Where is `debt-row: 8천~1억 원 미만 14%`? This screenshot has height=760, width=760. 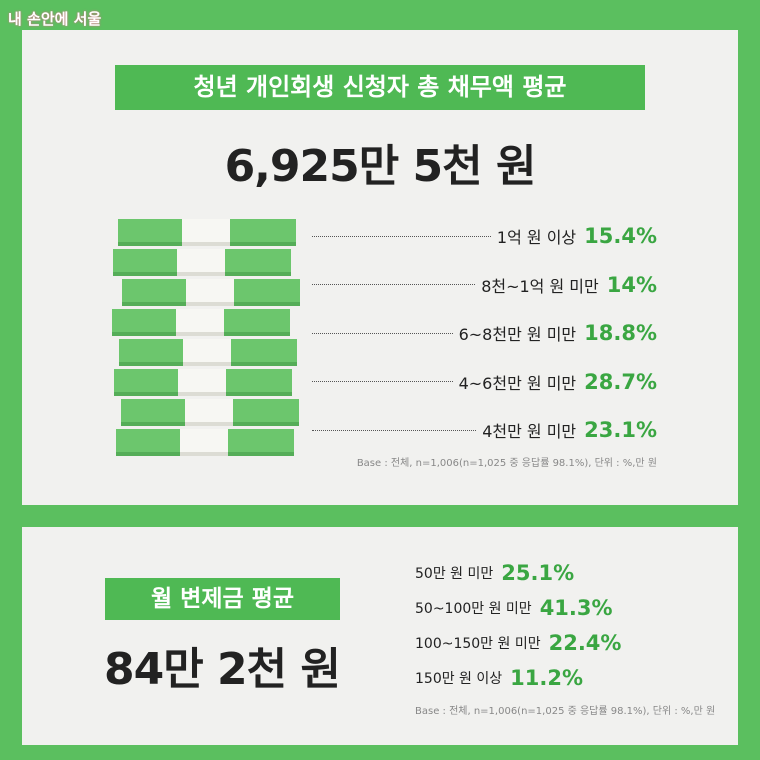
debt-row: 8천~1억 원 미만 14% is located at coordinates (484, 285).